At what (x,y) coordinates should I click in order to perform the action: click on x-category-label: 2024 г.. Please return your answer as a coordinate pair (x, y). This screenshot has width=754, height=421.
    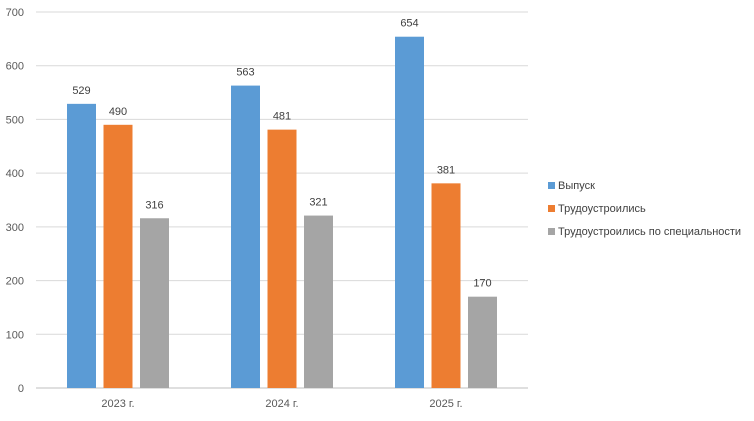
    Looking at the image, I should click on (281, 404).